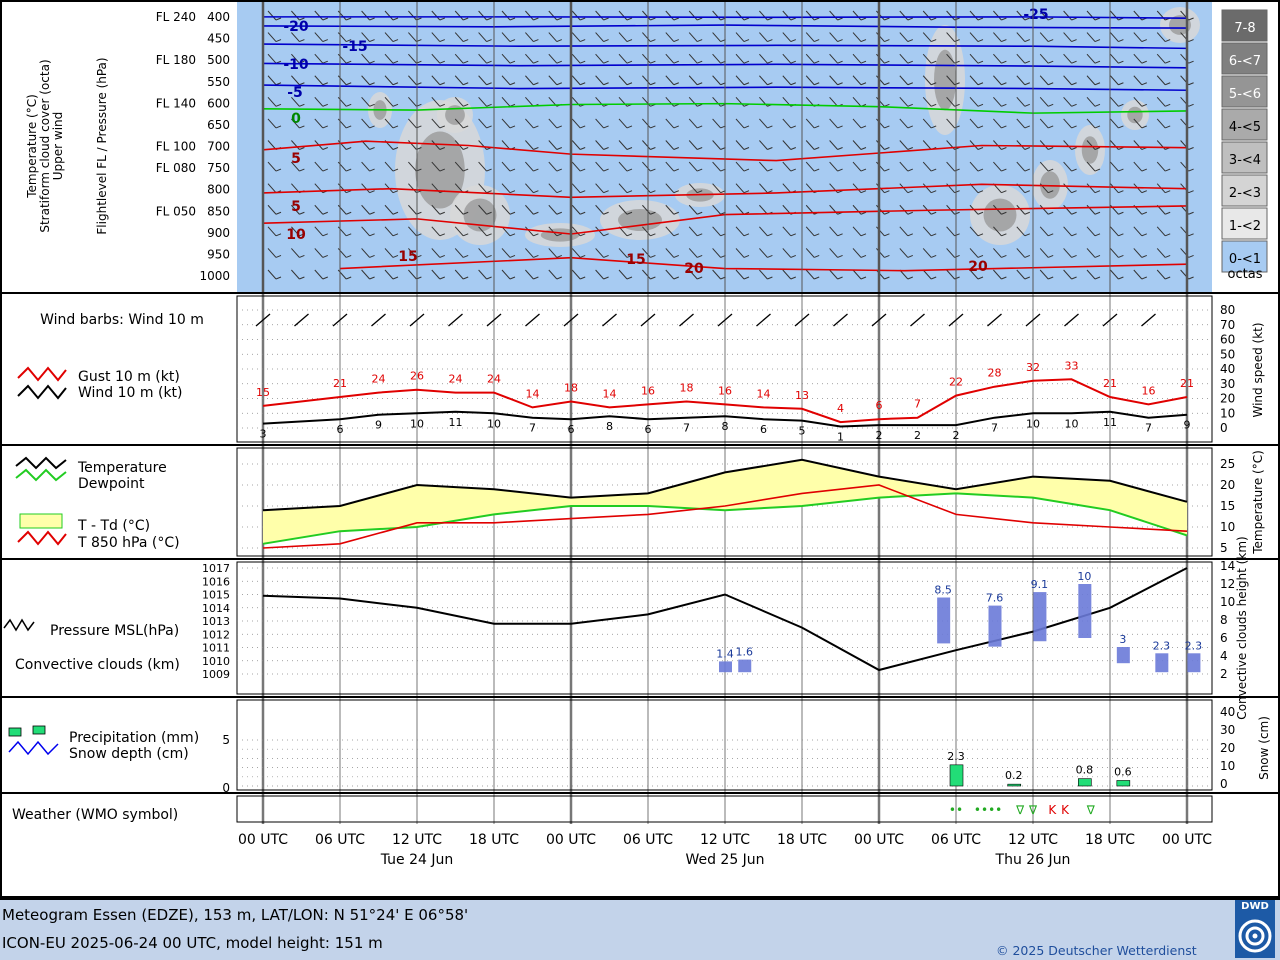 The image size is (1280, 960). What do you see at coordinates (1227, 712) in the screenshot?
I see `snow-ytick: 40` at bounding box center [1227, 712].